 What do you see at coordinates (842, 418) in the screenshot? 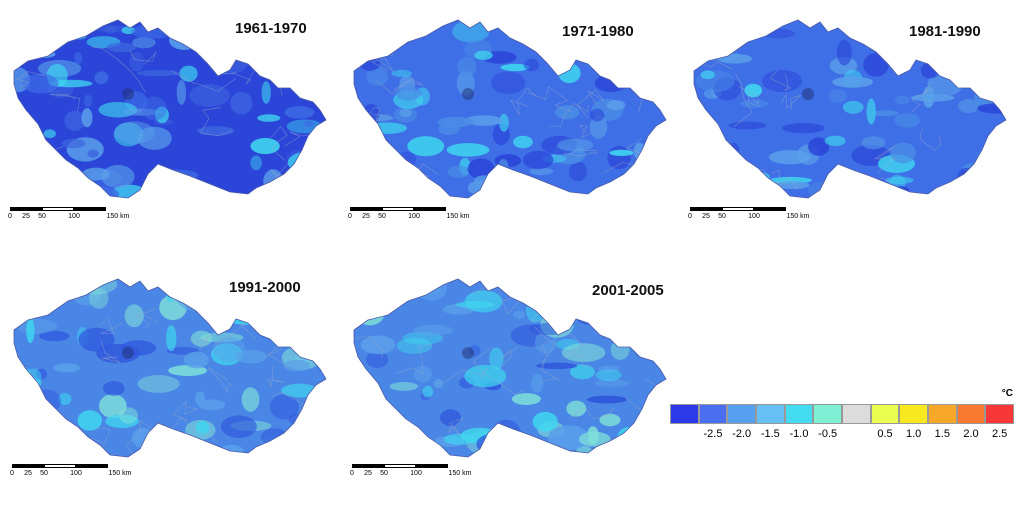
I see `color-legend: °C -2.5 -2.0 -1.5 -1.0 -0.5 0.5 1.0 1.5 2.0 2.5` at bounding box center [842, 418].